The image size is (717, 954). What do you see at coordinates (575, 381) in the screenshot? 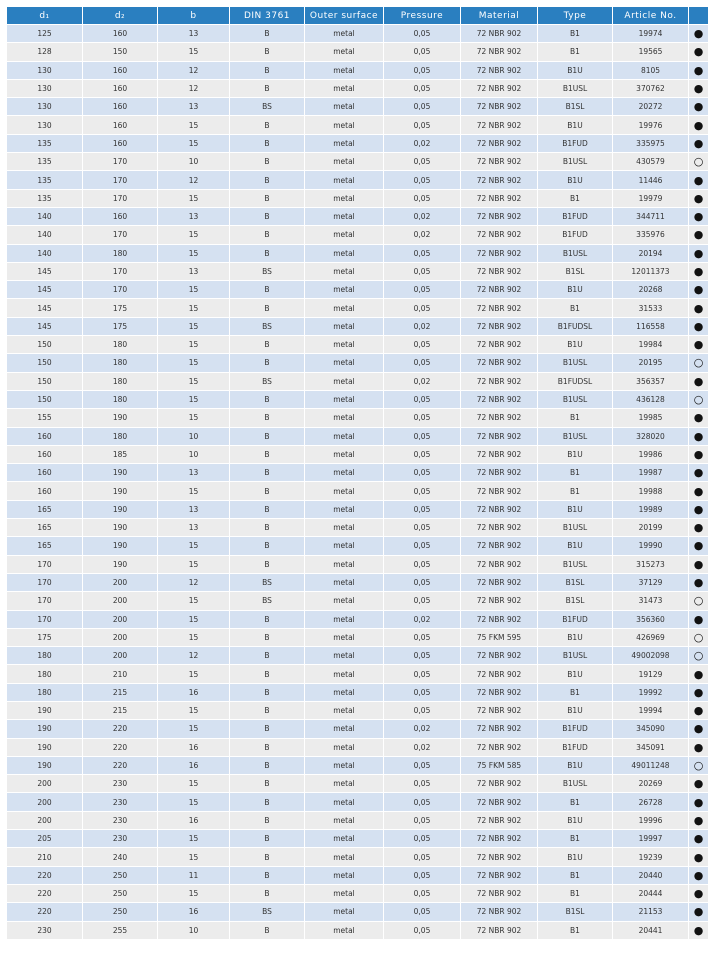
I see `table-cell: B1FUDSL` at bounding box center [575, 381].